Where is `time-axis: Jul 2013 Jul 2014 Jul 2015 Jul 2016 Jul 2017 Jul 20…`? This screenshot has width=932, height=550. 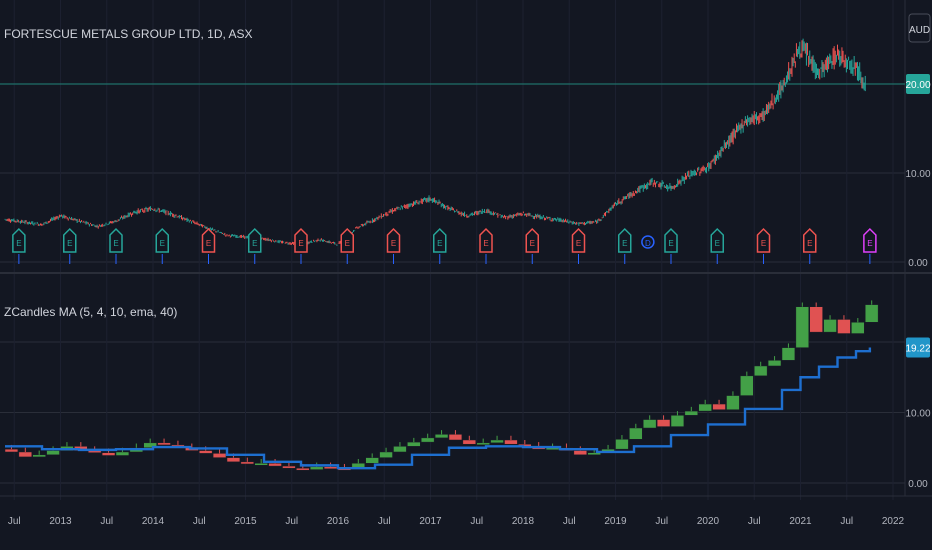 time-axis: Jul 2013 Jul 2014 Jul 2015 Jul 2016 Jul 2017 Jul 20… is located at coordinates (456, 521).